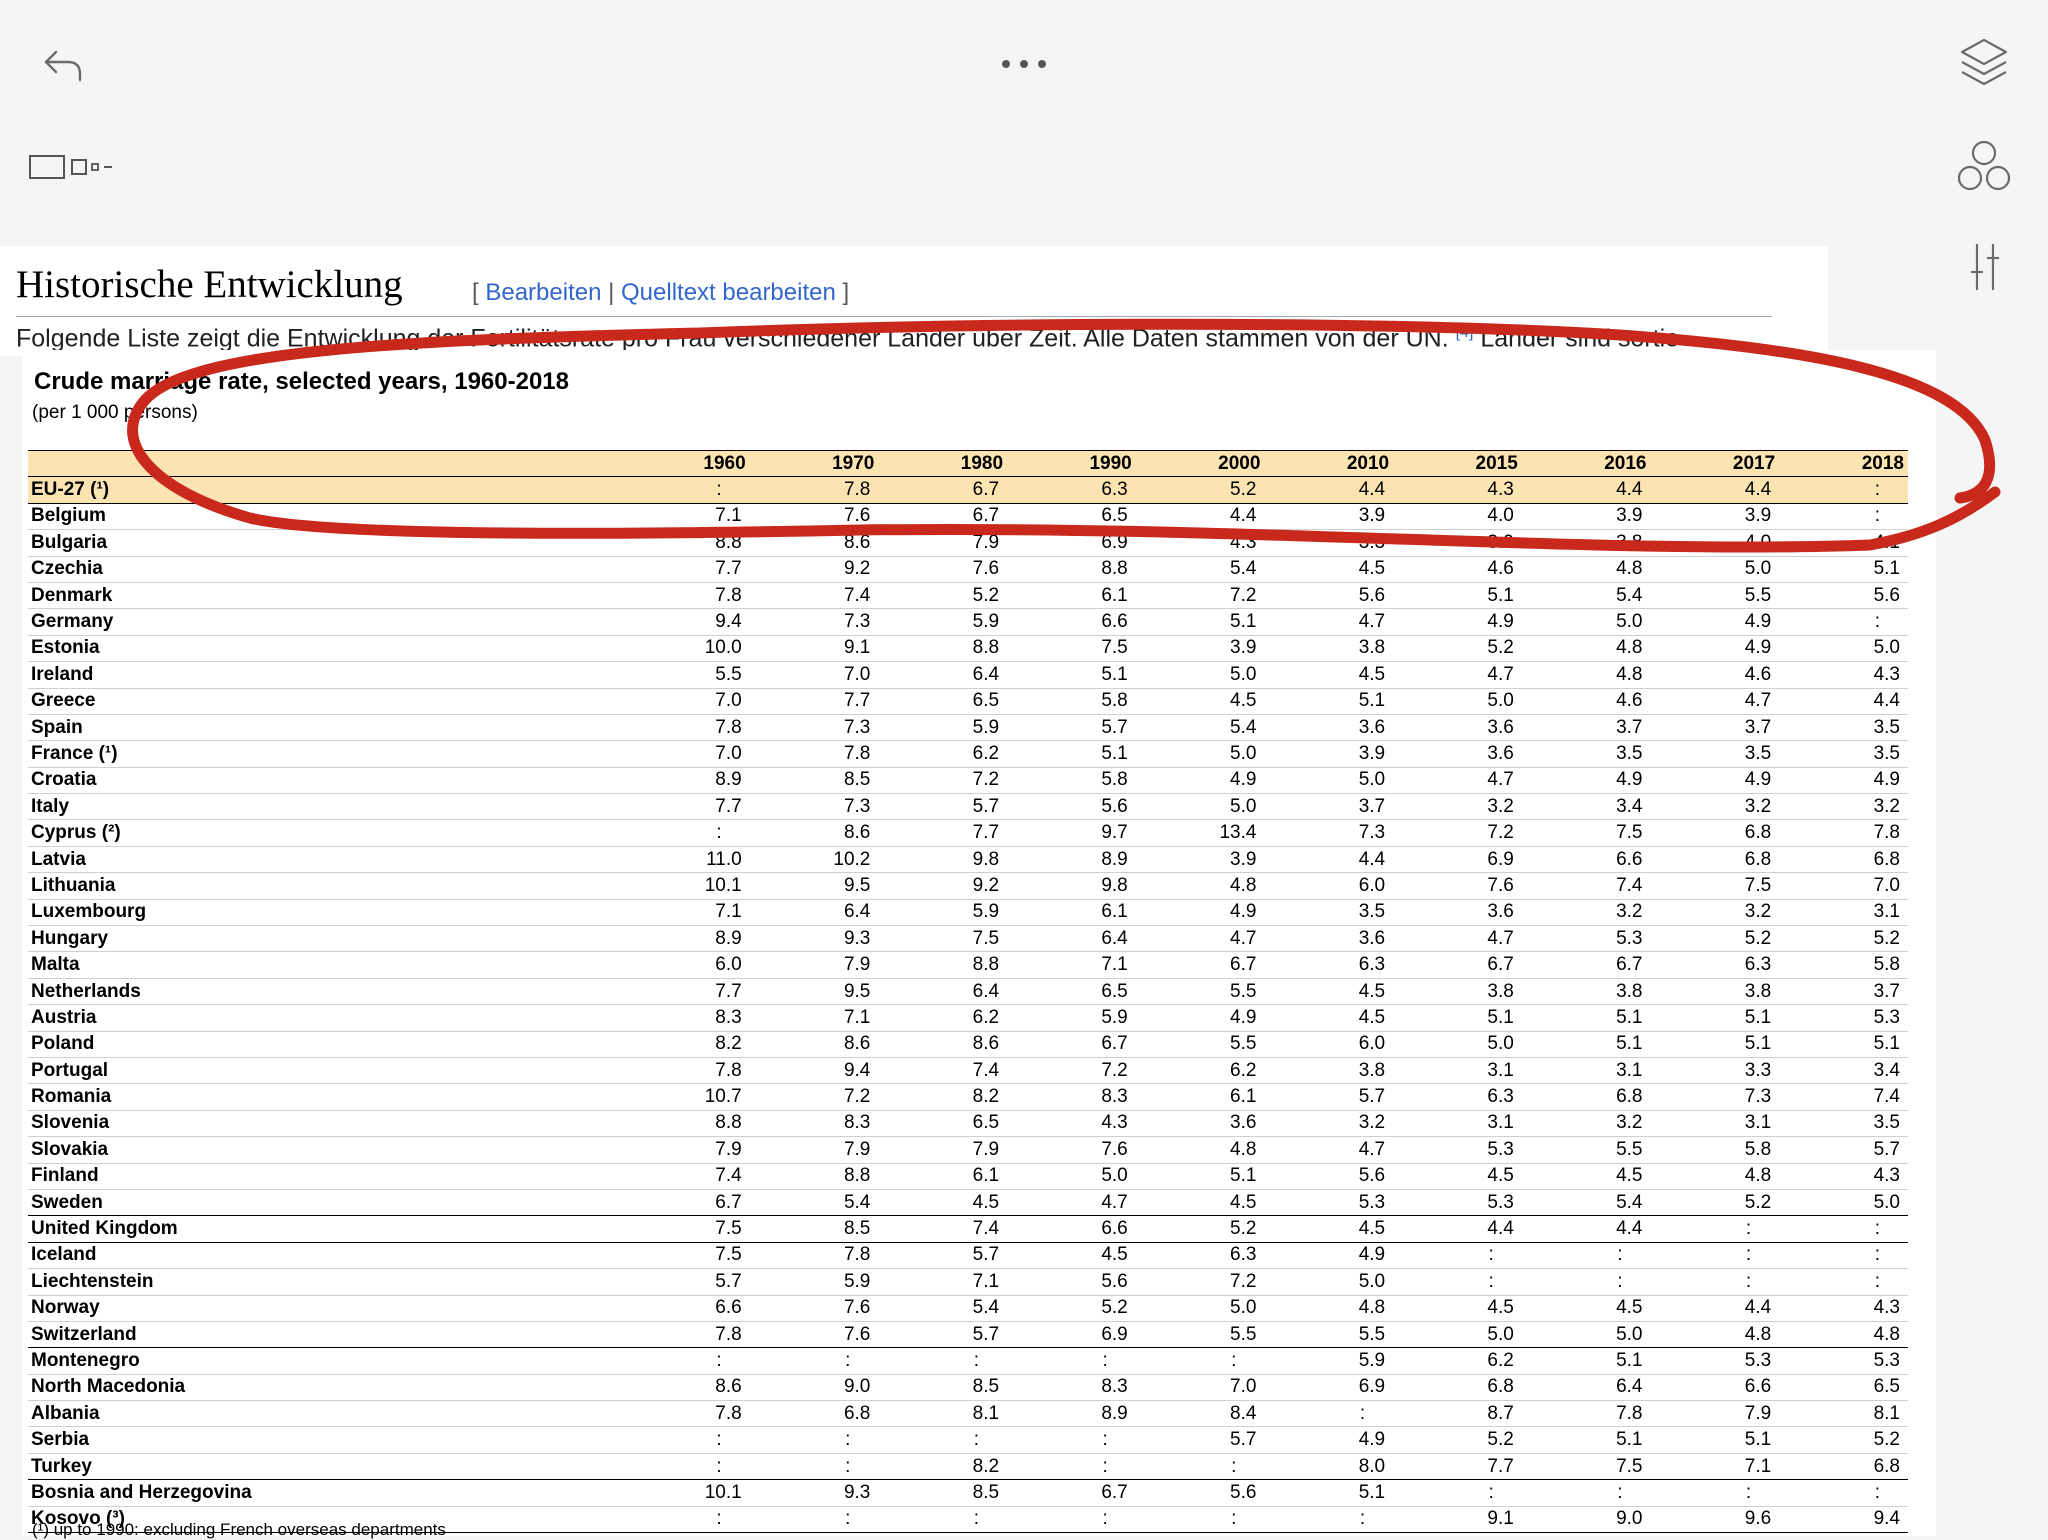 The width and height of the screenshot is (2048, 1540). What do you see at coordinates (1200, 833) in the screenshot?
I see `value-cell: 13.4` at bounding box center [1200, 833].